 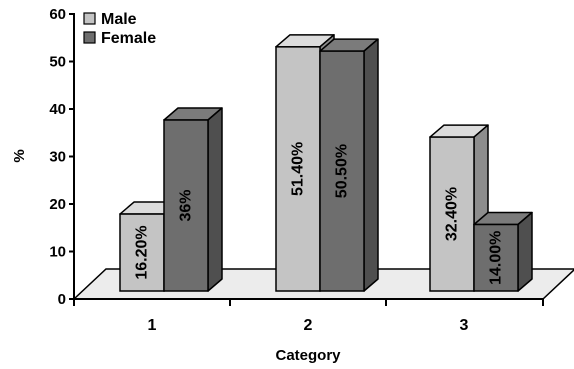 I want to click on y-tick-label: 0, so click(x=62, y=299).